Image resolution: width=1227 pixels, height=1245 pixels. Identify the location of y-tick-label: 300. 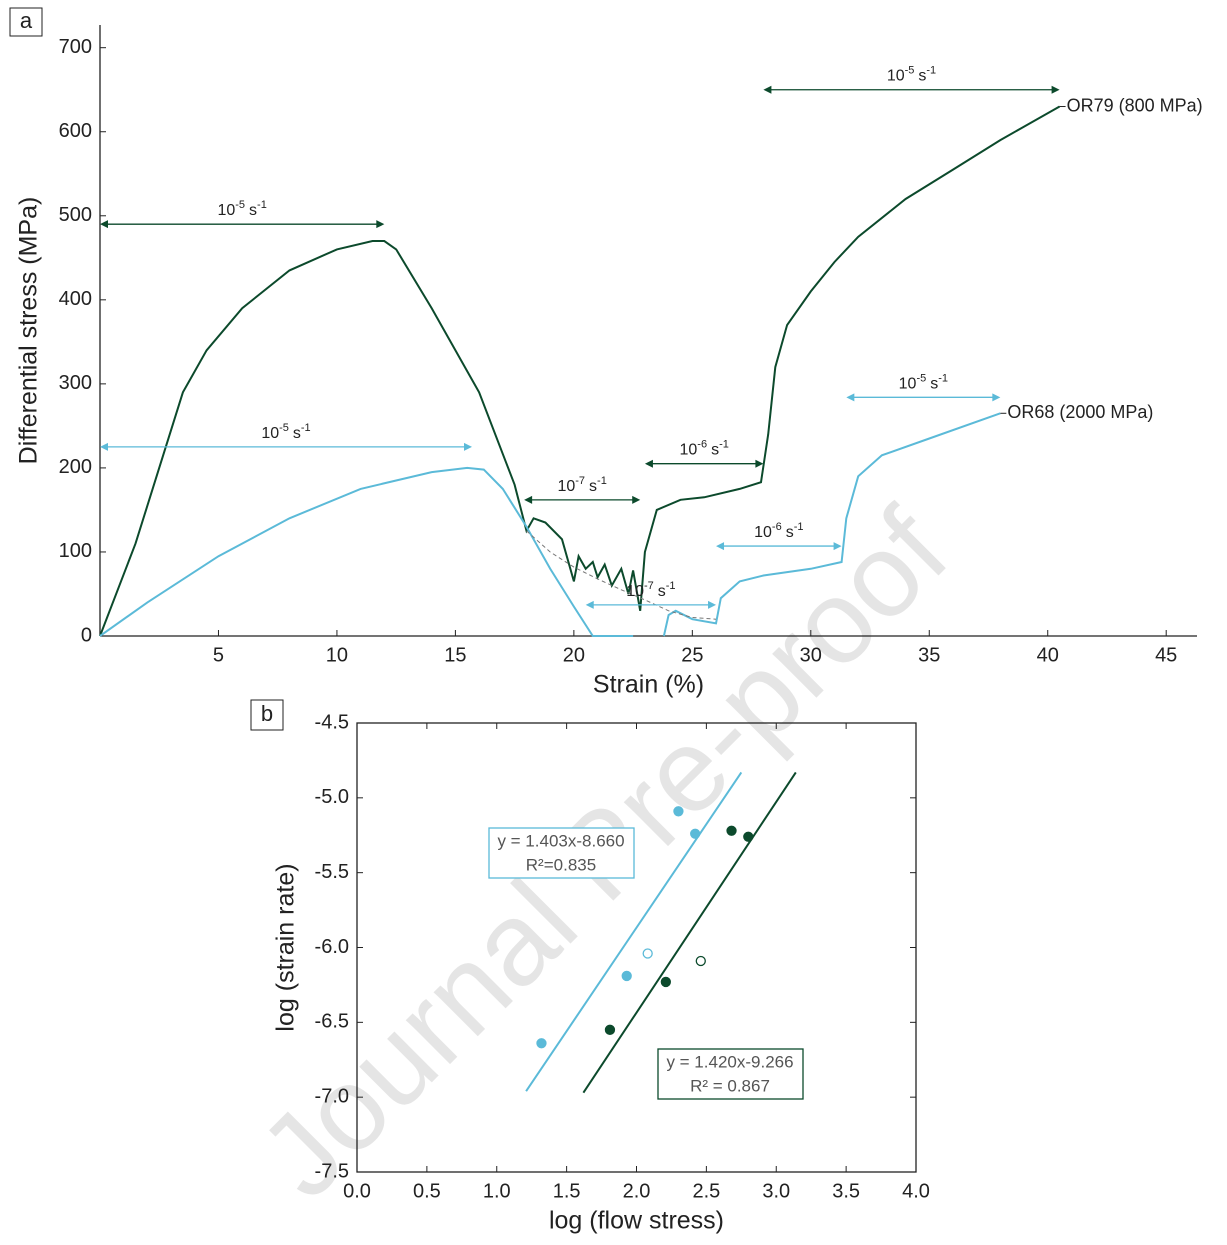
(75, 383).